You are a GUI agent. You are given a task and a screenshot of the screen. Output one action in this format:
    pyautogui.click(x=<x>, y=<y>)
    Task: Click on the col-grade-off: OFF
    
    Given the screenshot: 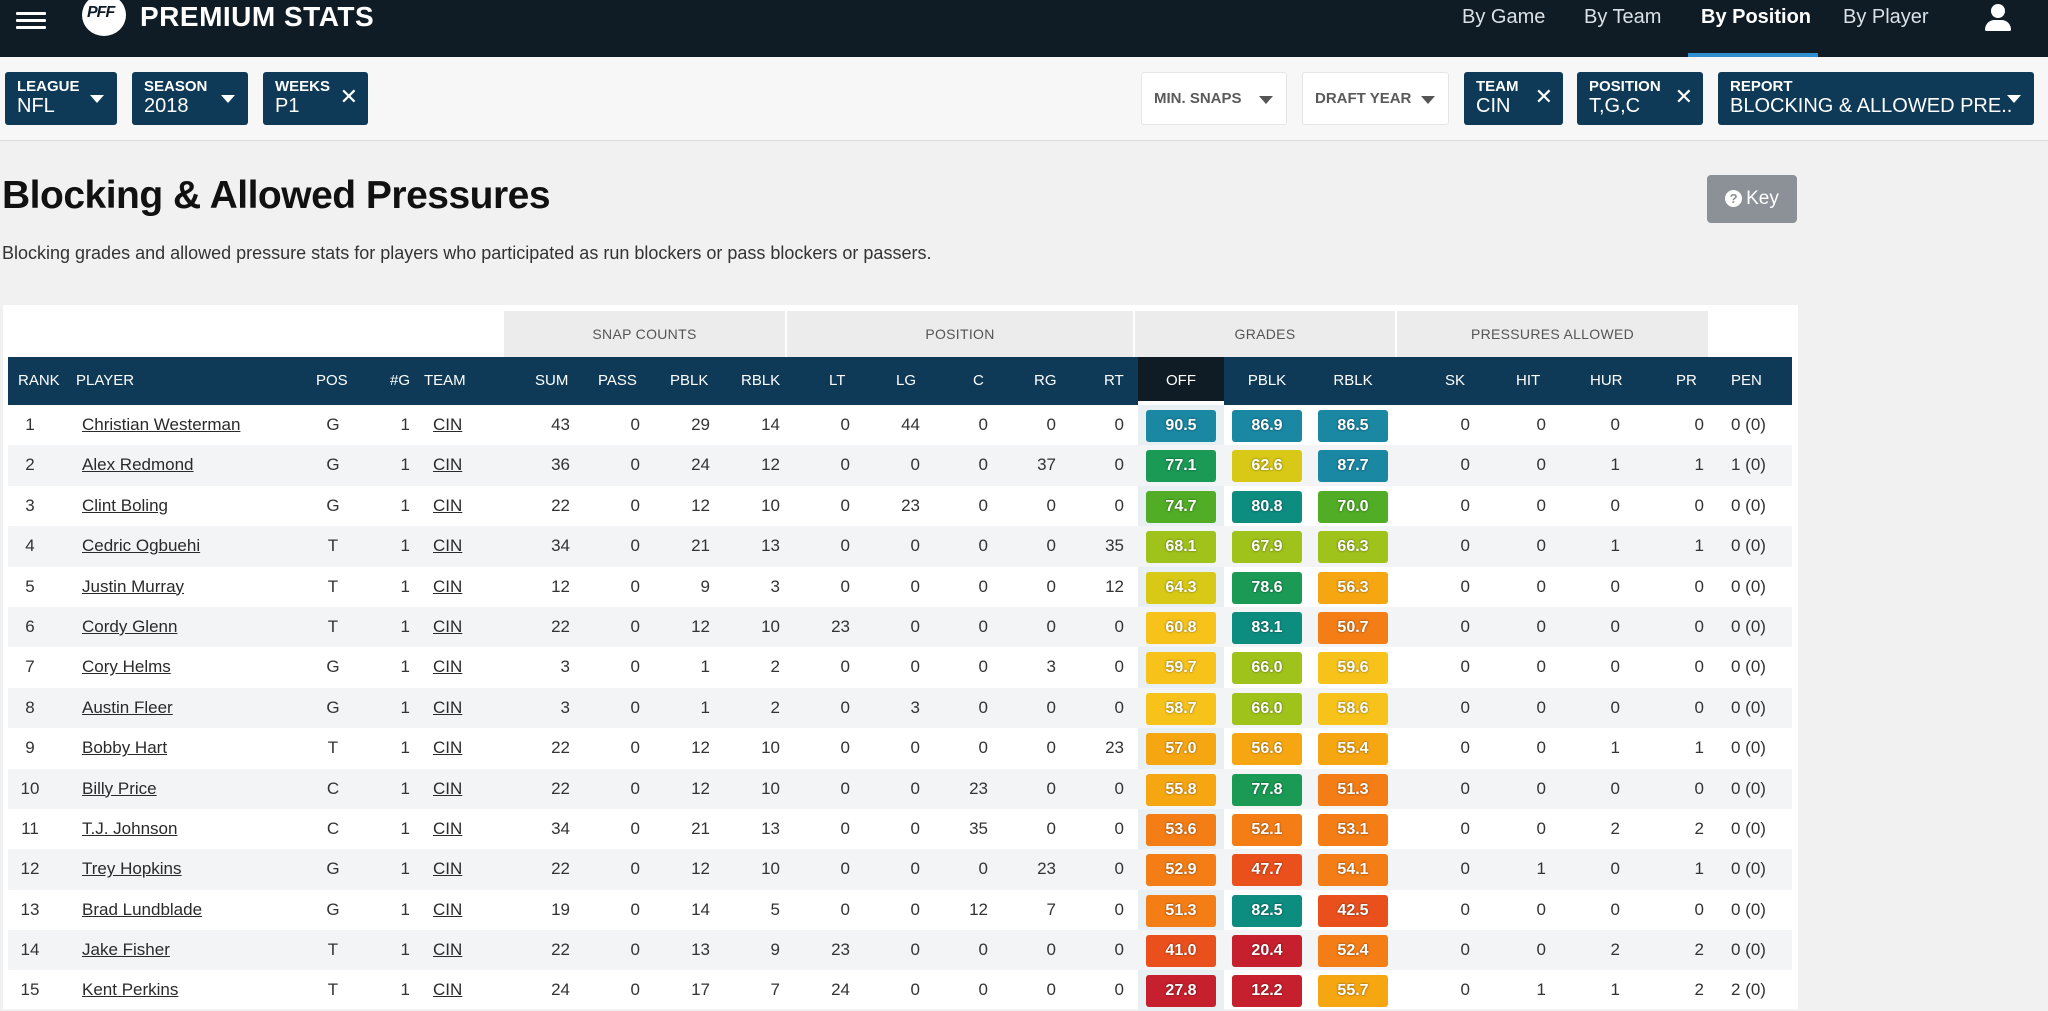 What is the action you would take?
    pyautogui.click(x=1181, y=380)
    